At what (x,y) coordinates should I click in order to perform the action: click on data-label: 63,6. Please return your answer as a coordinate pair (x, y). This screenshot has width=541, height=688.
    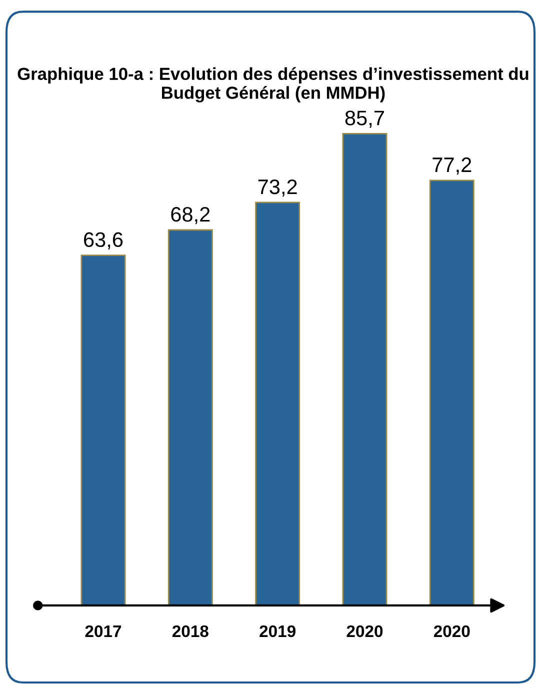
    Looking at the image, I should click on (103, 241).